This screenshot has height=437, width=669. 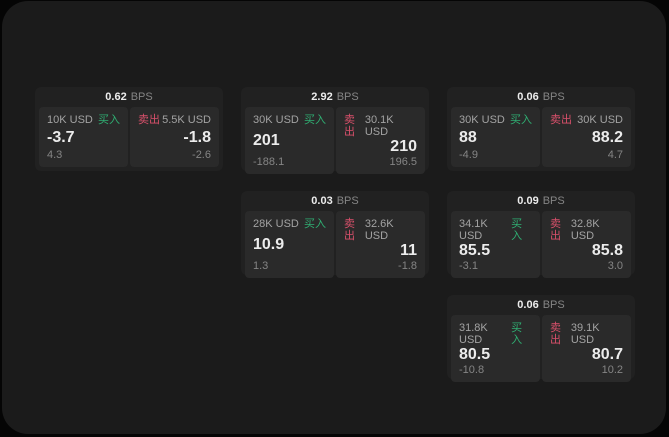 What do you see at coordinates (335, 246) in the screenshot?
I see `card-body: 28K USD 买入 10.9 1.3 卖出 32.6K USD 11 -1.8` at bounding box center [335, 246].